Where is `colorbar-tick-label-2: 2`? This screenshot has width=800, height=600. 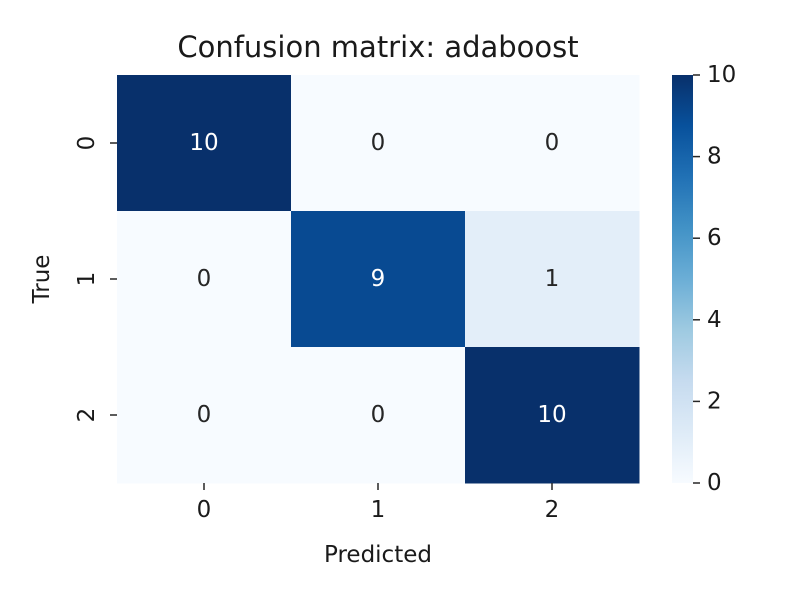
colorbar-tick-label-2: 2 is located at coordinates (714, 401).